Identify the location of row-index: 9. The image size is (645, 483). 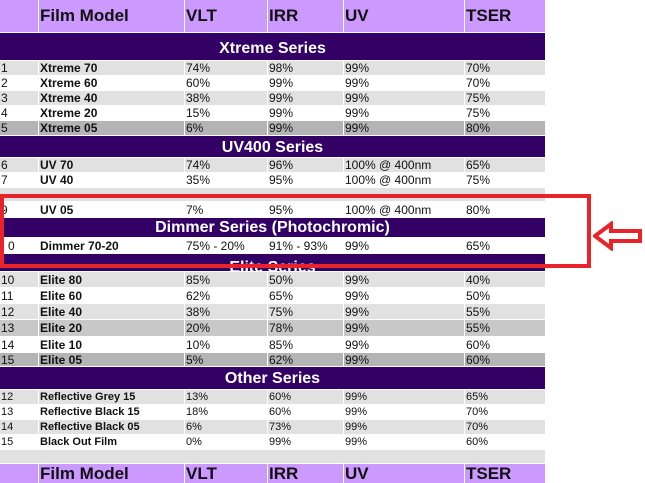
(4, 209).